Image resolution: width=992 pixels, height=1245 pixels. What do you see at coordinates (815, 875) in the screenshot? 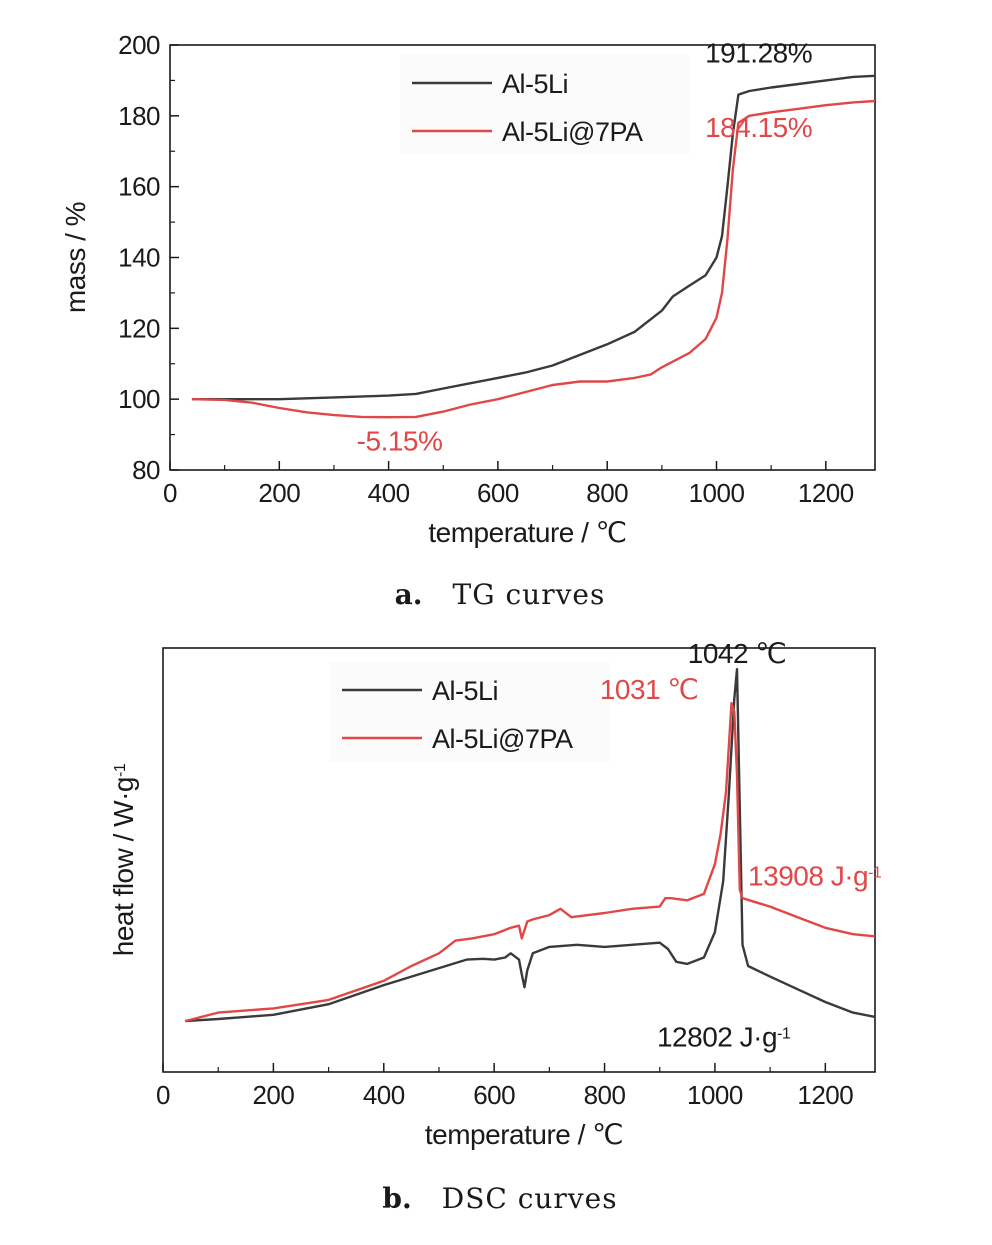
I see `data-annotation: 13908 J·g-1` at bounding box center [815, 875].